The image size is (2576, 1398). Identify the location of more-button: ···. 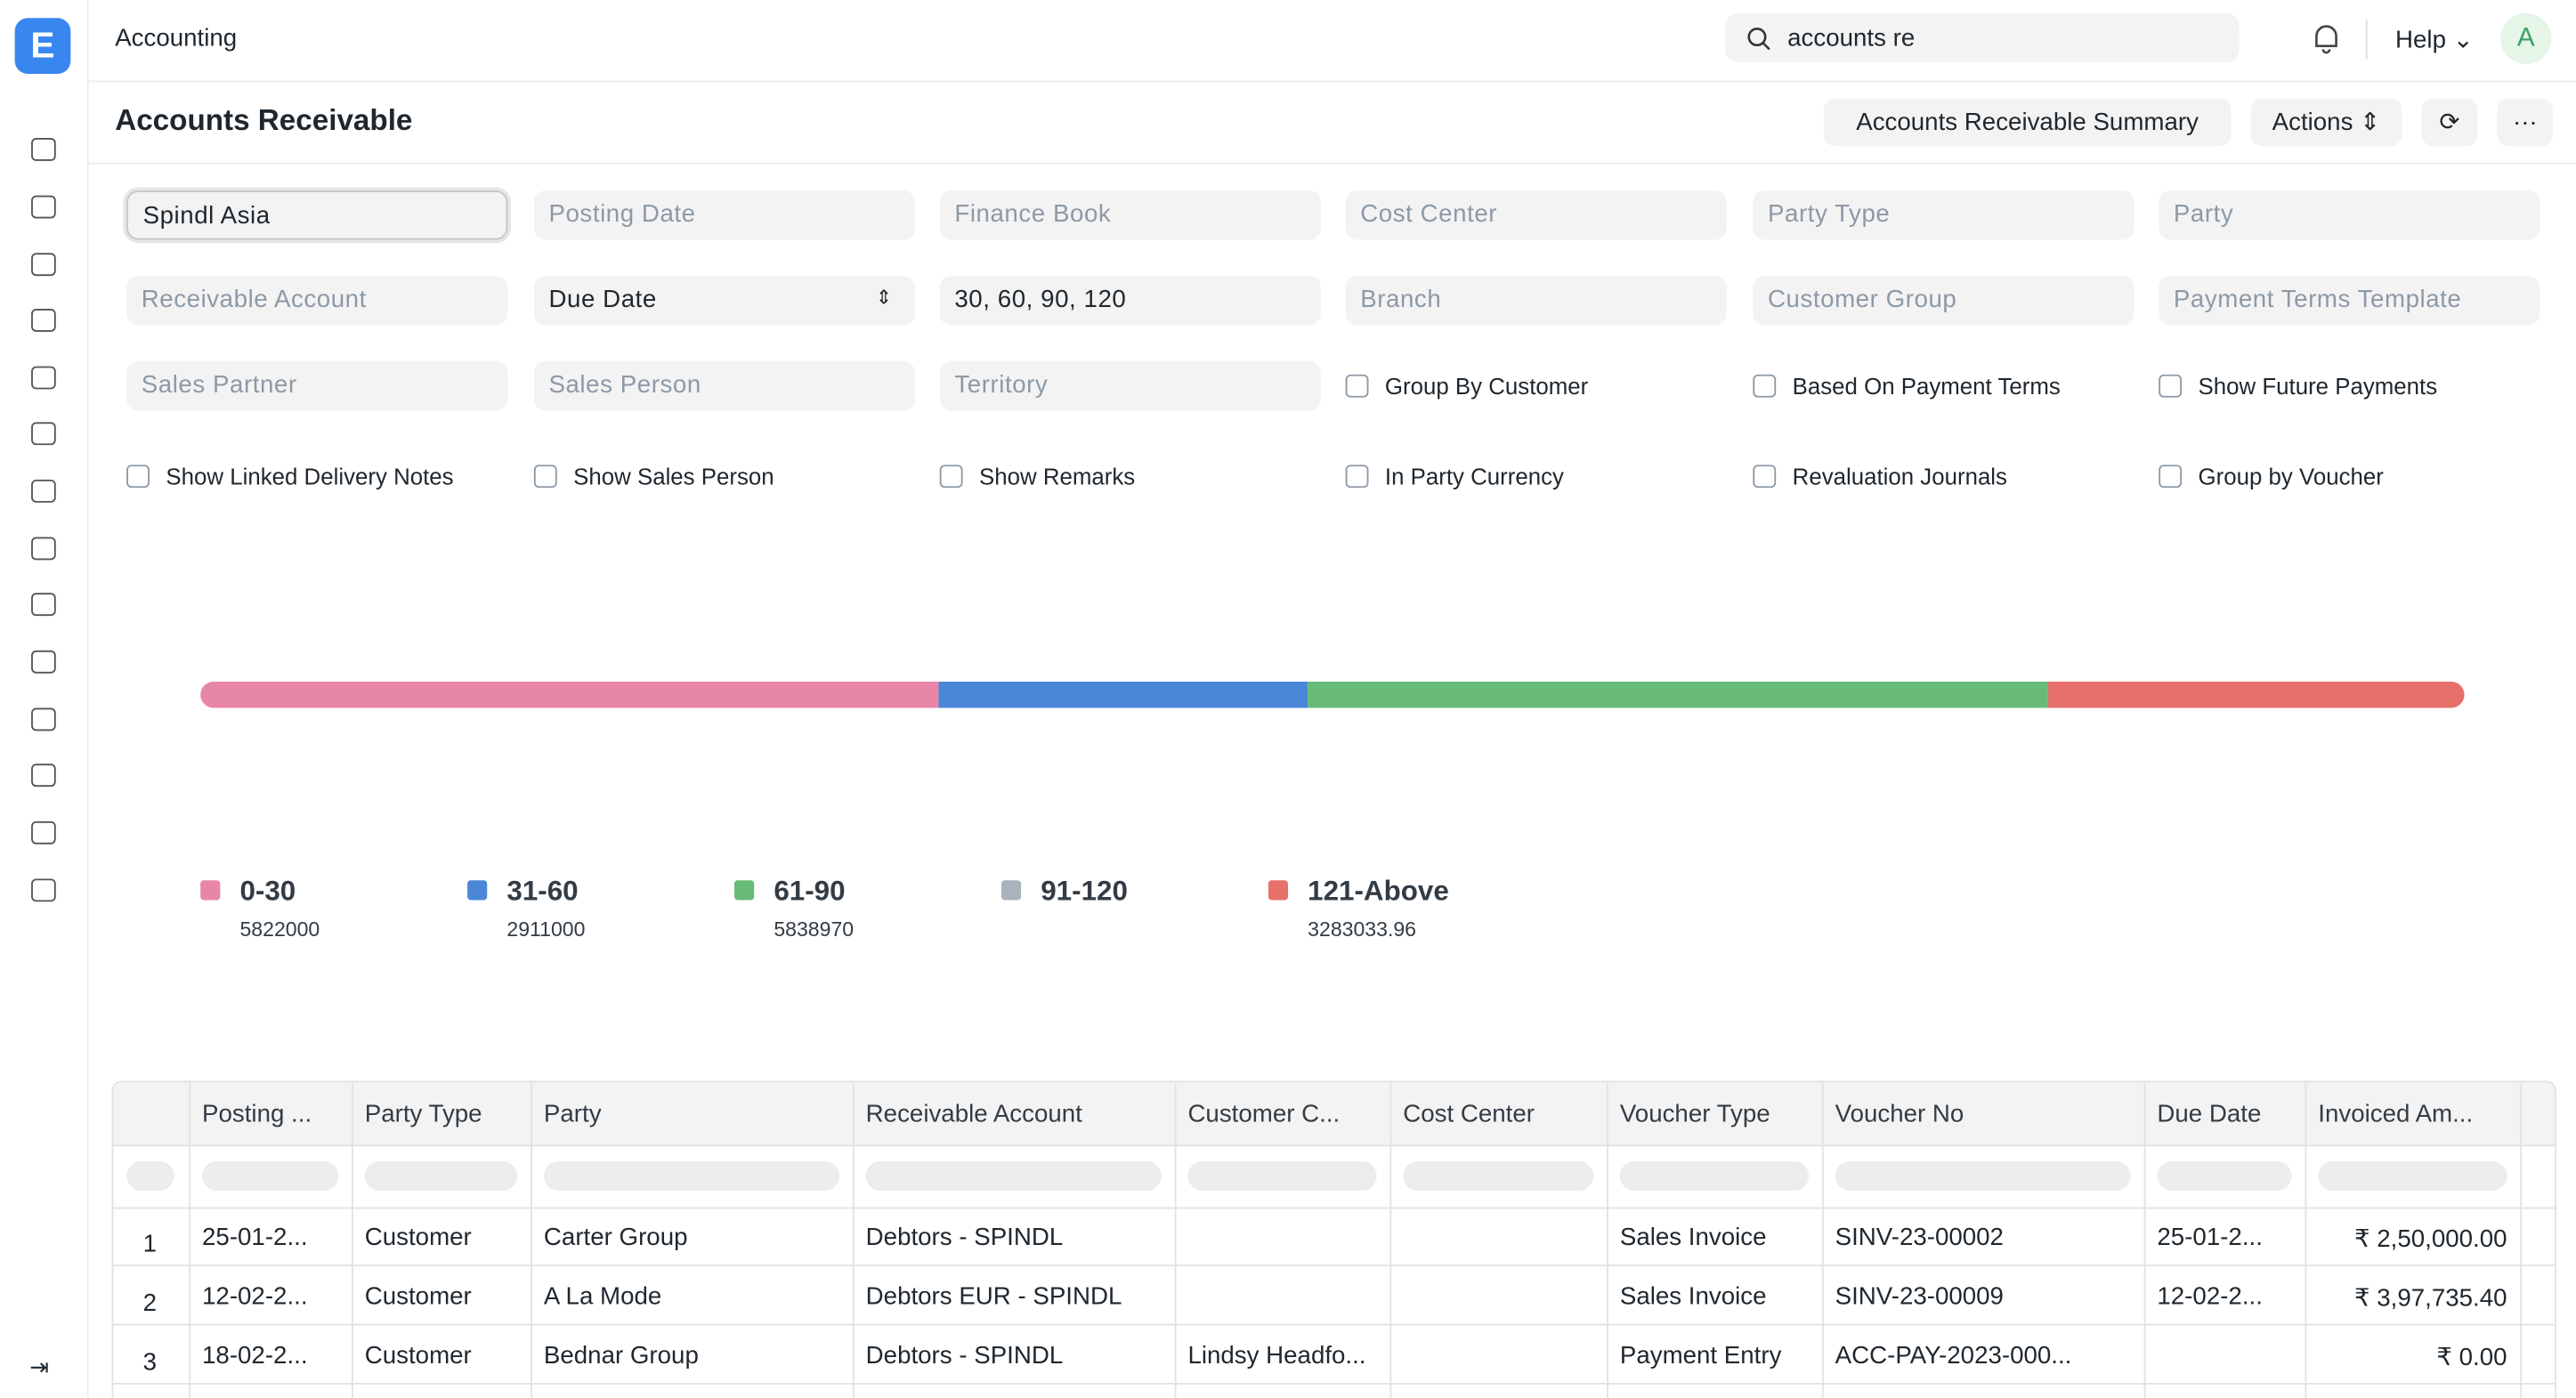
(2525, 123).